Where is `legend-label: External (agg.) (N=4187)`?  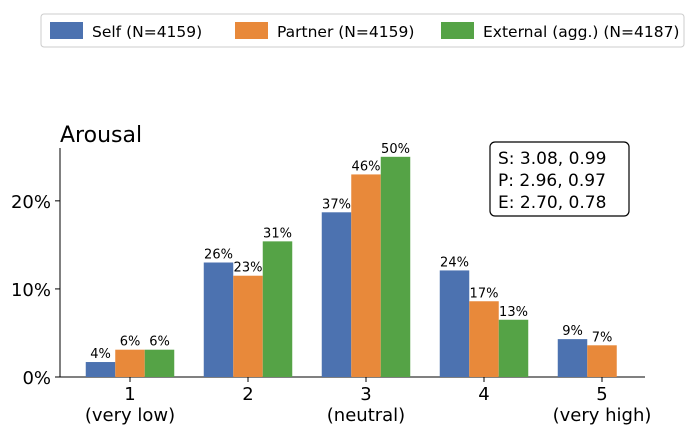 legend-label: External (agg.) (N=4187) is located at coordinates (581, 32).